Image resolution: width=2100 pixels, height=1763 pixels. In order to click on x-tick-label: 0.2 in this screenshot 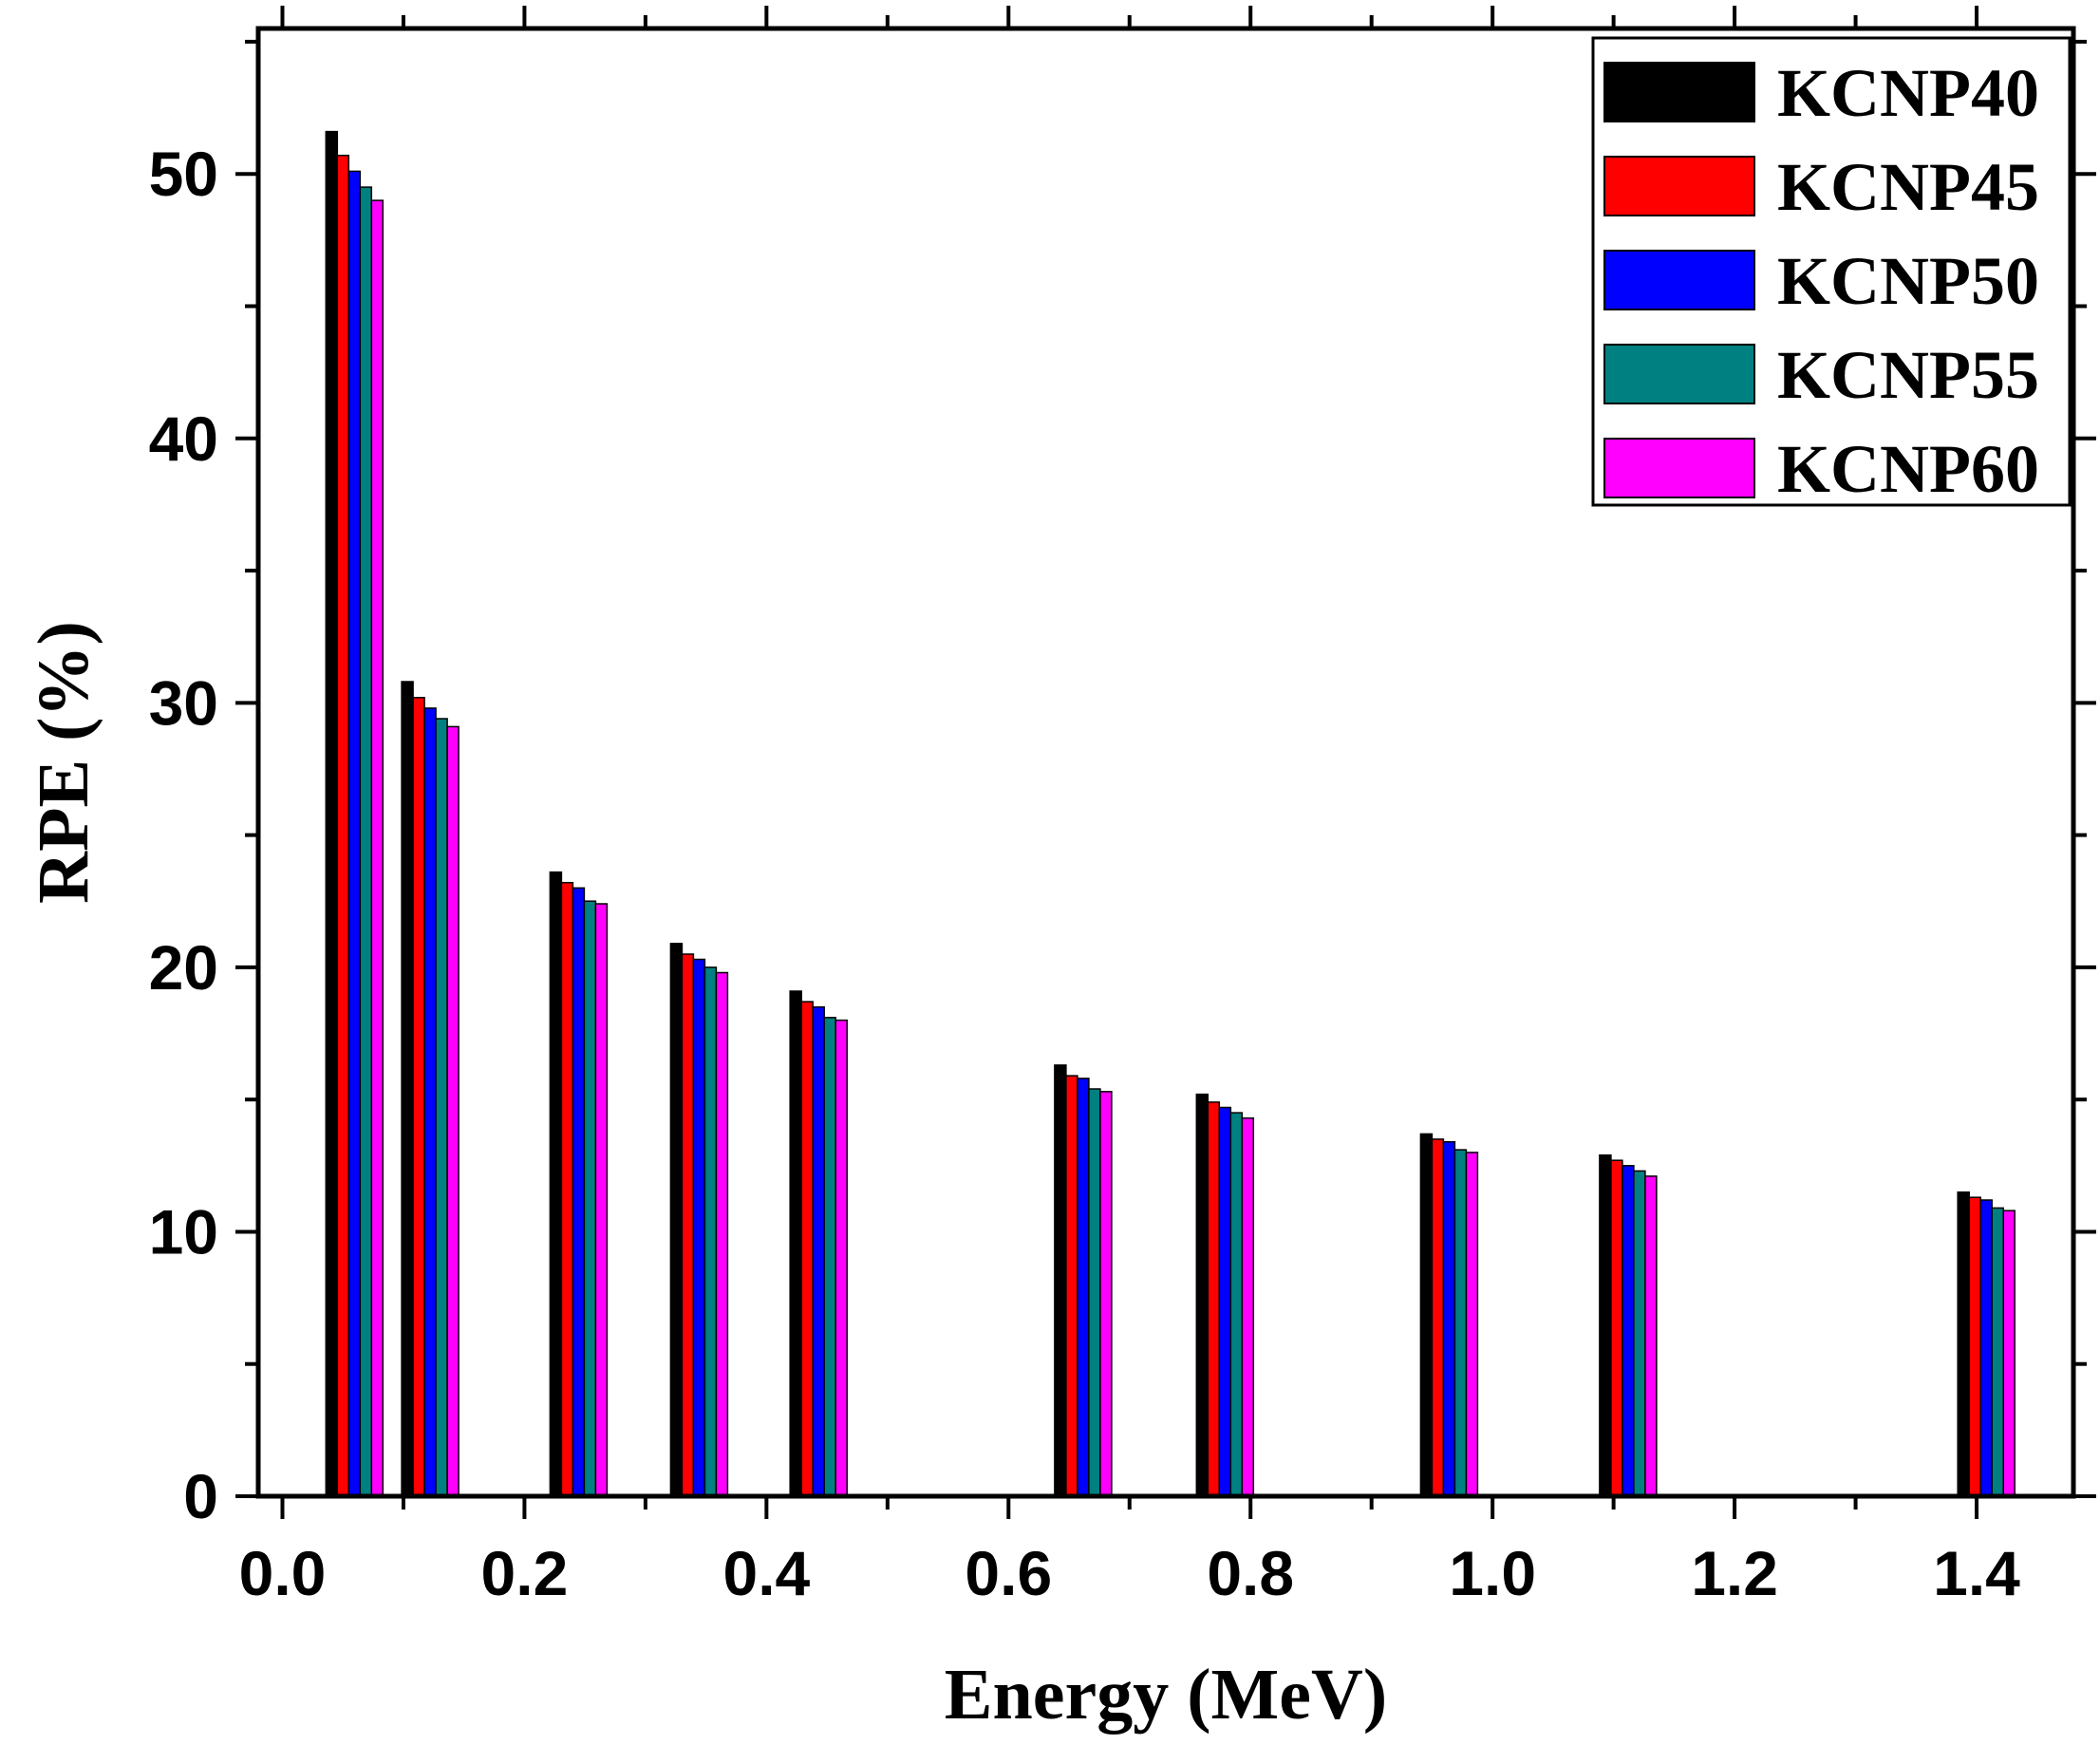, I will do `click(525, 1573)`.